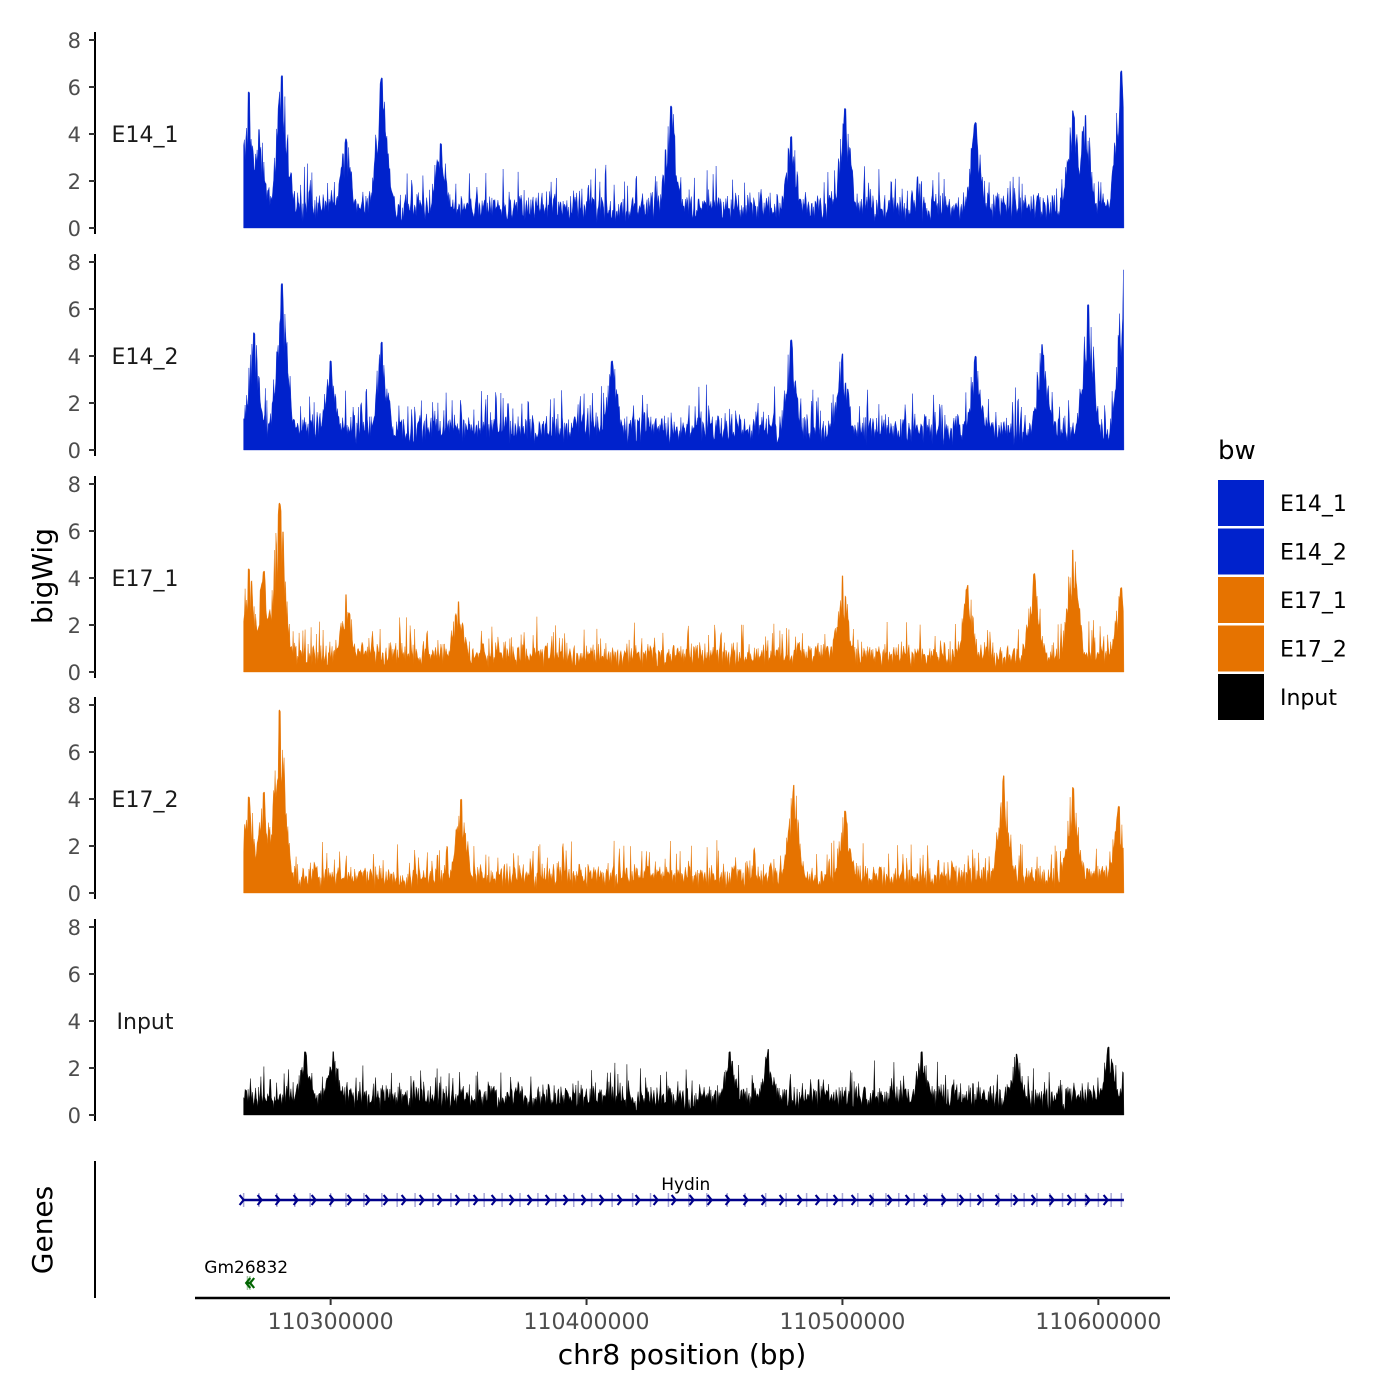 The image size is (1400, 1400). Describe the element at coordinates (682, 1354) in the screenshot. I see `x-axis-title: chr8 position (bp)` at that location.